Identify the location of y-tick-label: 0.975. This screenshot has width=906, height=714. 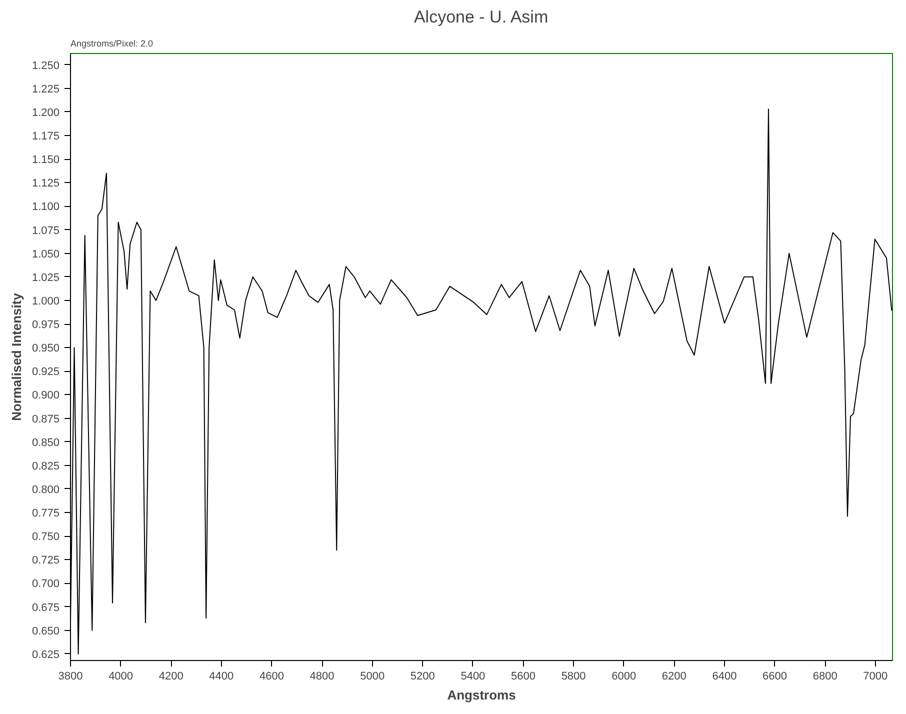
(46, 325).